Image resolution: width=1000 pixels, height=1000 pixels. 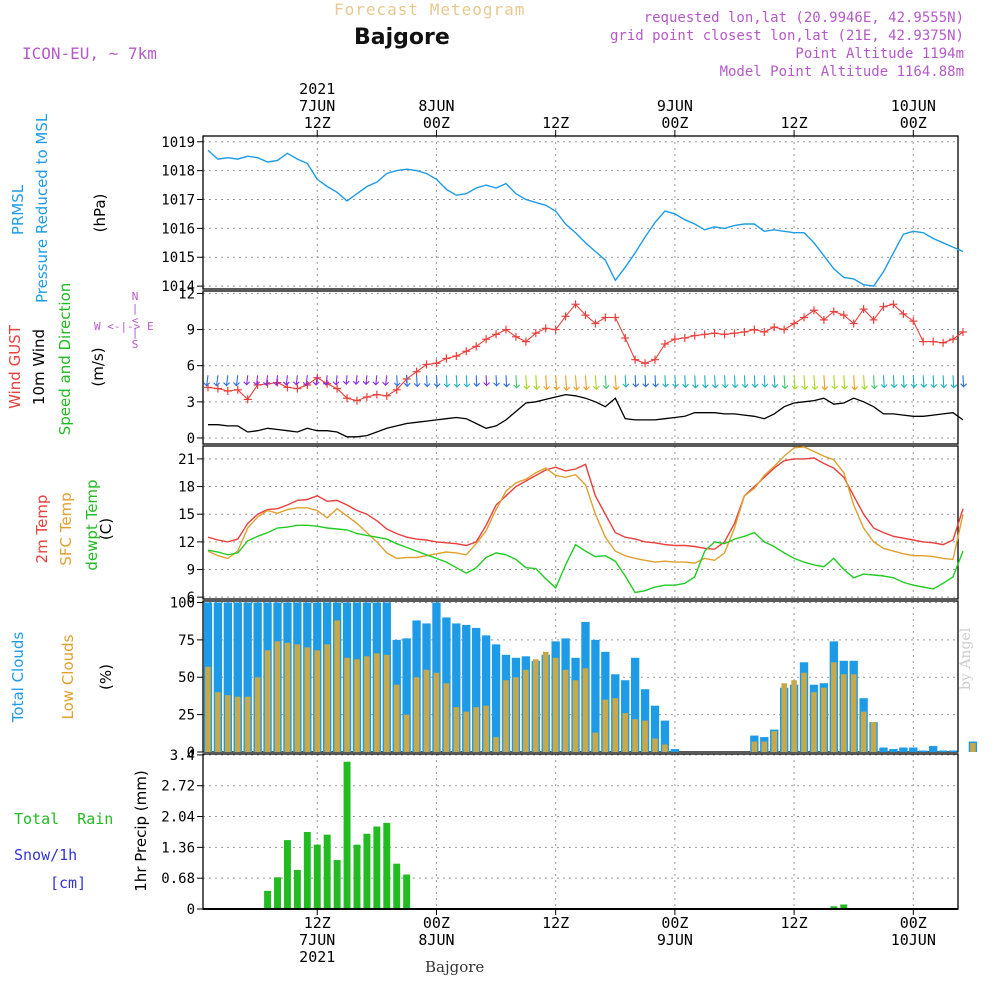 I want to click on svg-text: N, so click(x=135, y=296).